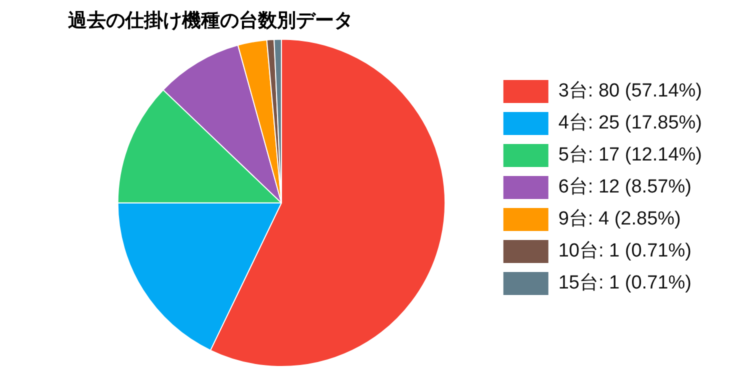 The image size is (750, 375). What do you see at coordinates (630, 155) in the screenshot?
I see `legend-label: 5台: 17 (12.14%)` at bounding box center [630, 155].